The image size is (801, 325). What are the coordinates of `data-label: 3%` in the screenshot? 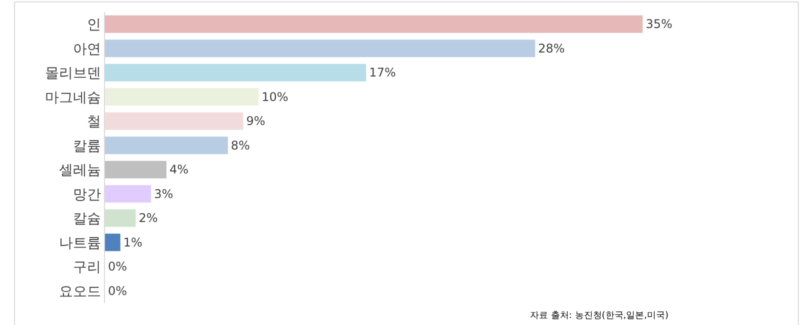 It's located at (164, 193).